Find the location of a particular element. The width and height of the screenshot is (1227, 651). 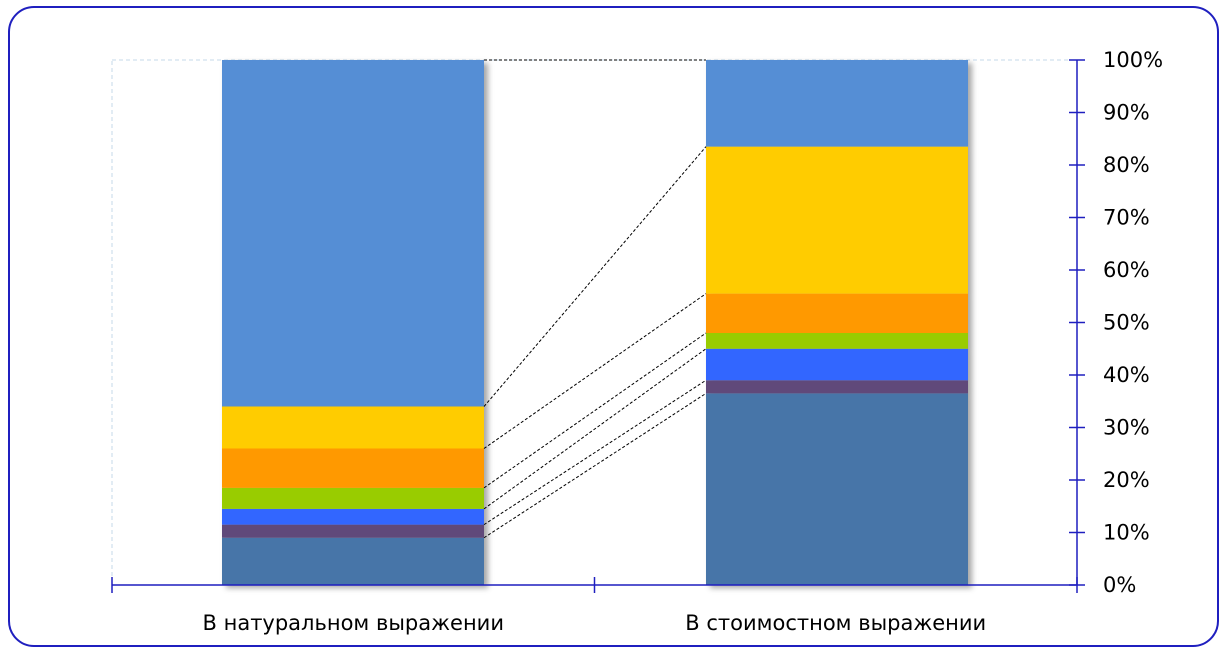

series-lines-layer is located at coordinates (595, 299).